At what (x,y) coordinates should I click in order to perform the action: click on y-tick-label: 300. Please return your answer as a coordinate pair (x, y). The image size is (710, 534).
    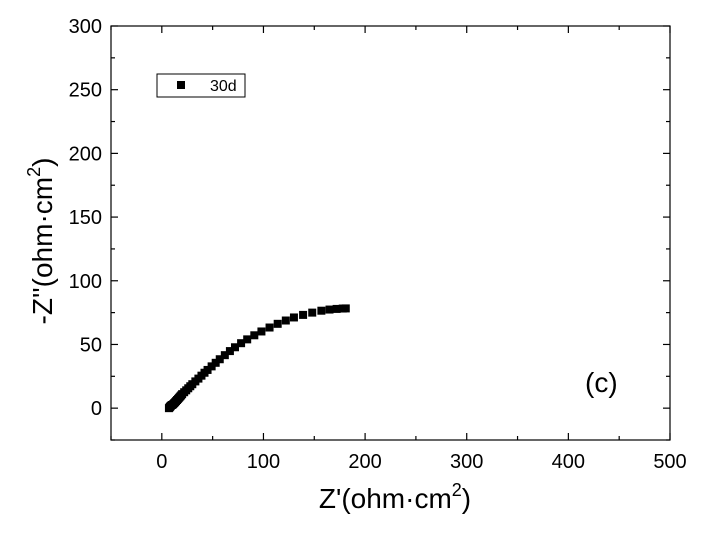
    Looking at the image, I should click on (85, 27).